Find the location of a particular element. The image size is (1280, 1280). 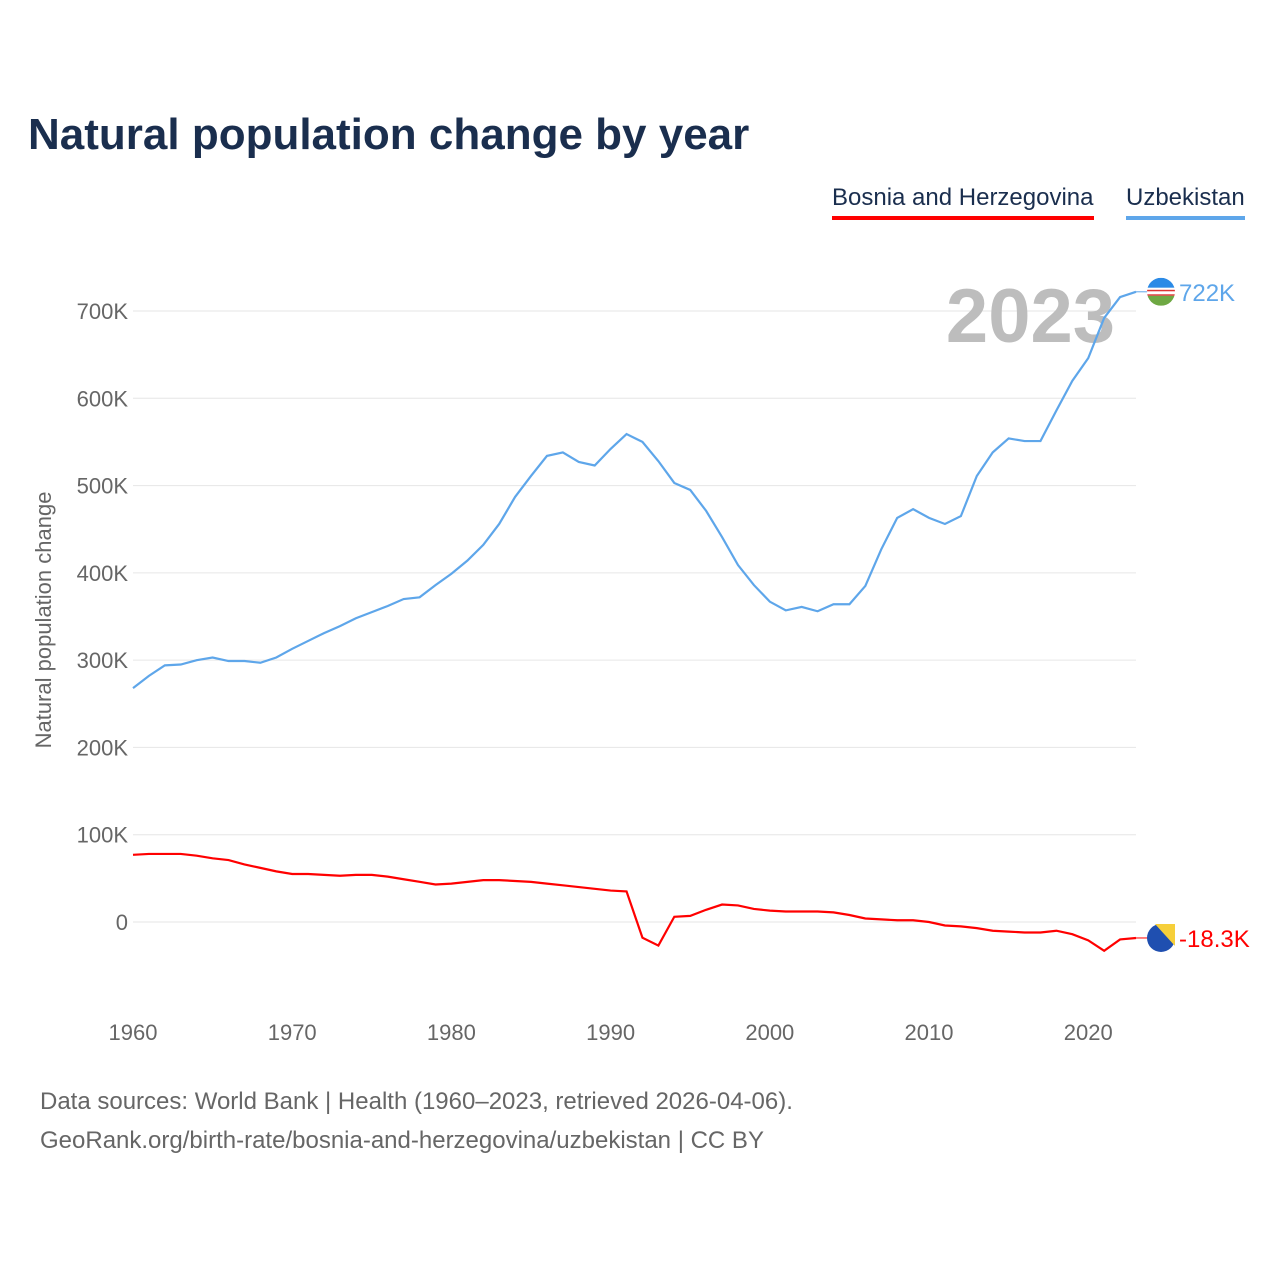

x-tick-label: 1990 is located at coordinates (610, 1032).